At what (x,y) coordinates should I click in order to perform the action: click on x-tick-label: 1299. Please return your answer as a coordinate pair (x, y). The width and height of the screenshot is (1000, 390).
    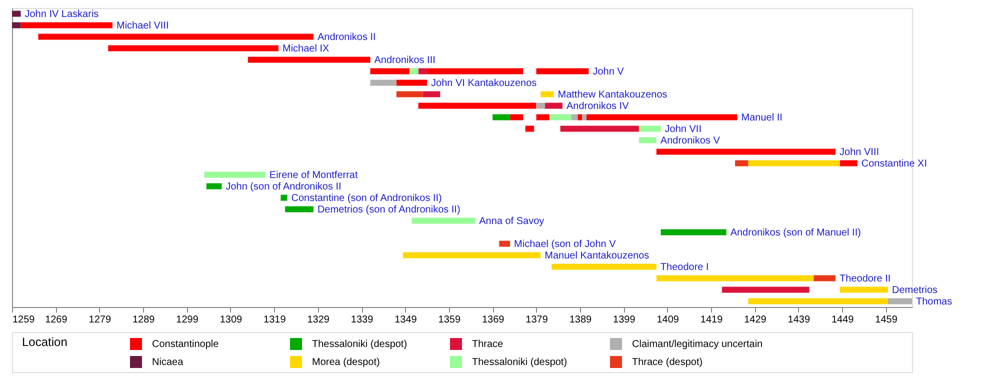
    Looking at the image, I should click on (187, 320).